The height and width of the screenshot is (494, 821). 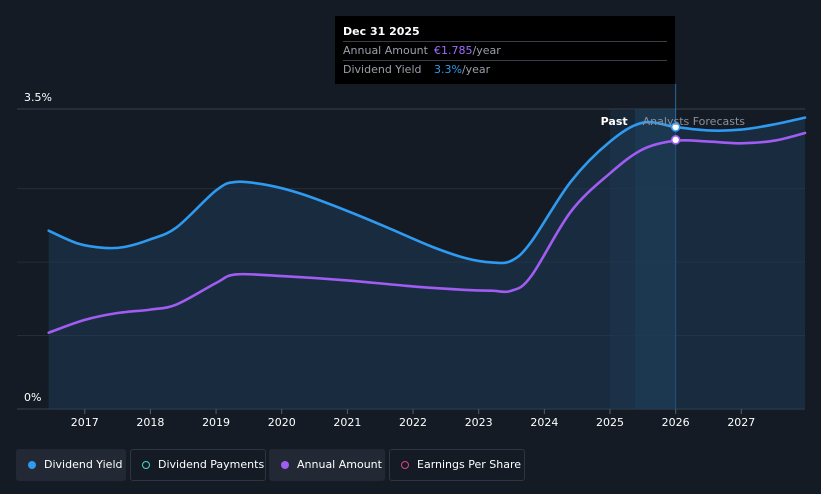 I want to click on tooltip-label: Annual Amount, so click(x=385, y=50).